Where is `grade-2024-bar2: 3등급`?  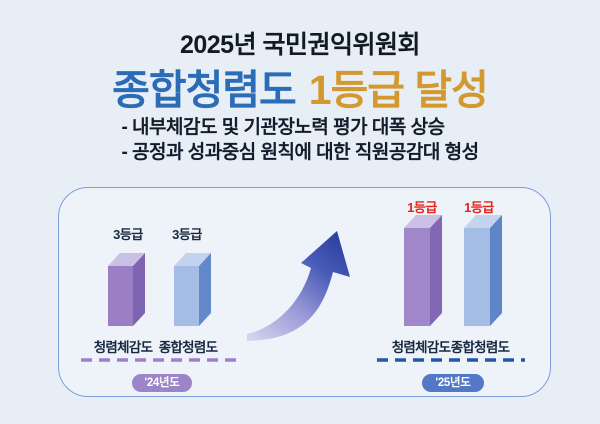
grade-2024-bar2: 3등급 is located at coordinates (187, 234).